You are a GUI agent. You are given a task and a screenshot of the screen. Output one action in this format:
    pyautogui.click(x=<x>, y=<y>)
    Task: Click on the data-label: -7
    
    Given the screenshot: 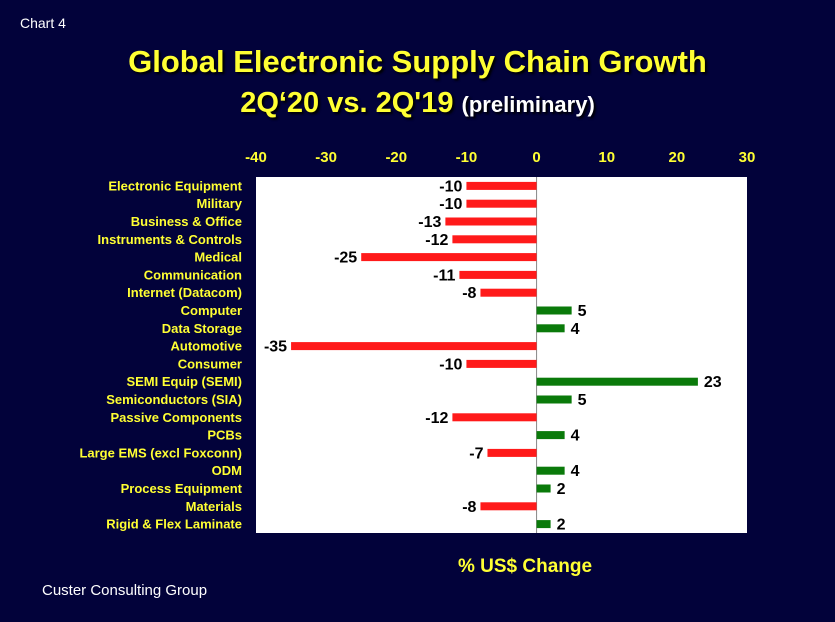 What is the action you would take?
    pyautogui.click(x=476, y=453)
    